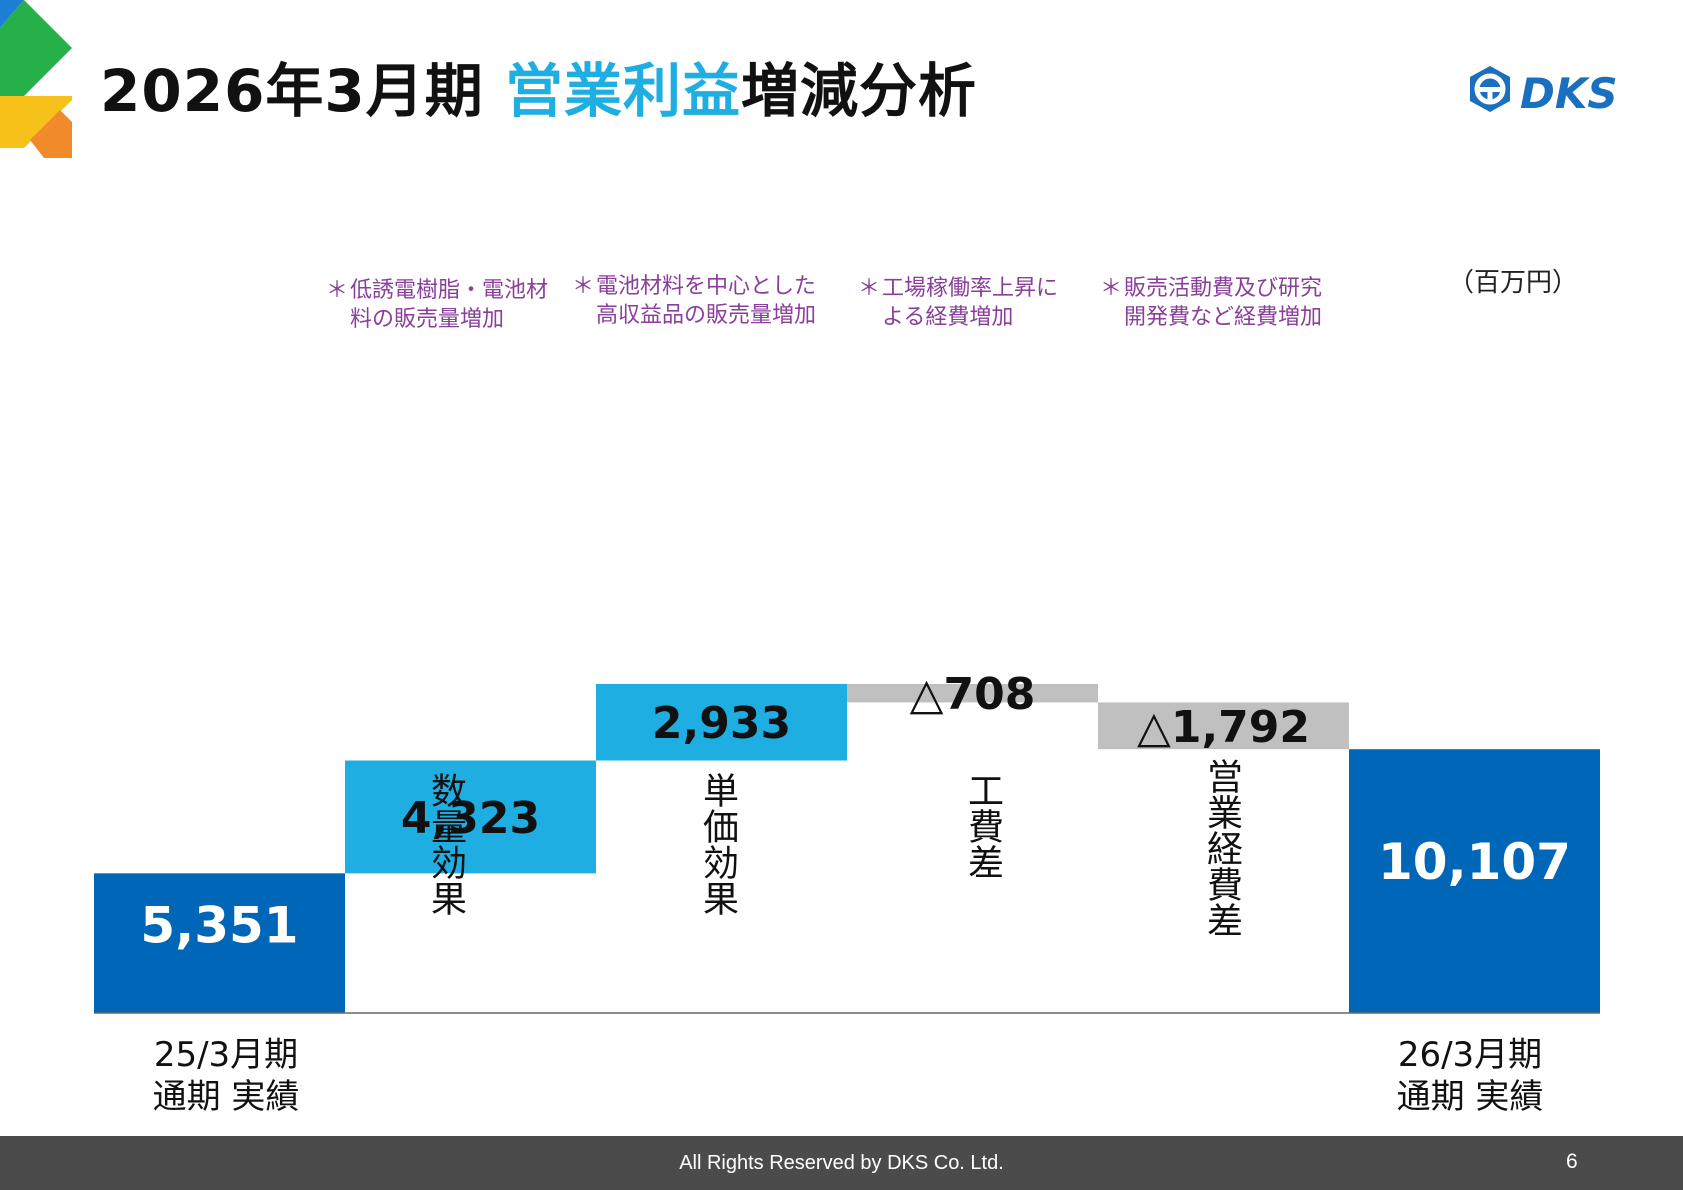 This screenshot has height=1190, width=1683. I want to click on period-label-end-line1: 26/3月期, so click(1470, 1055).